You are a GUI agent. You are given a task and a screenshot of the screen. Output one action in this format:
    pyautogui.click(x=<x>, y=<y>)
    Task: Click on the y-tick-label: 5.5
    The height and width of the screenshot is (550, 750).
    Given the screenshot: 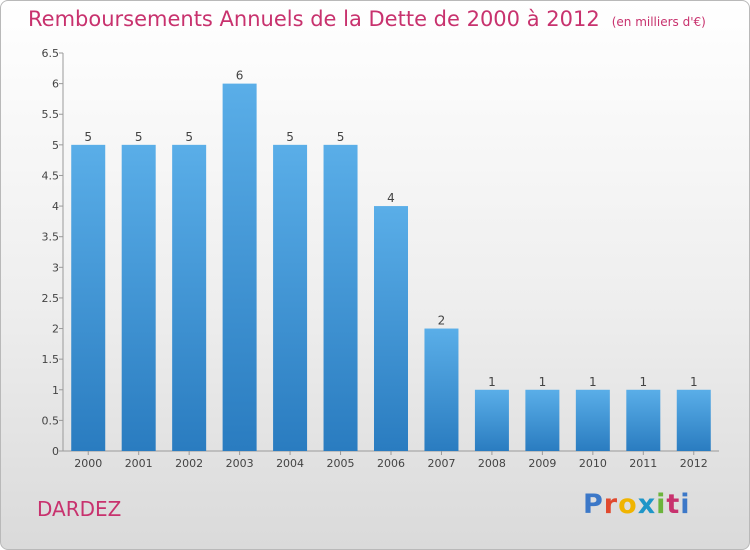 What is the action you would take?
    pyautogui.click(x=51, y=114)
    